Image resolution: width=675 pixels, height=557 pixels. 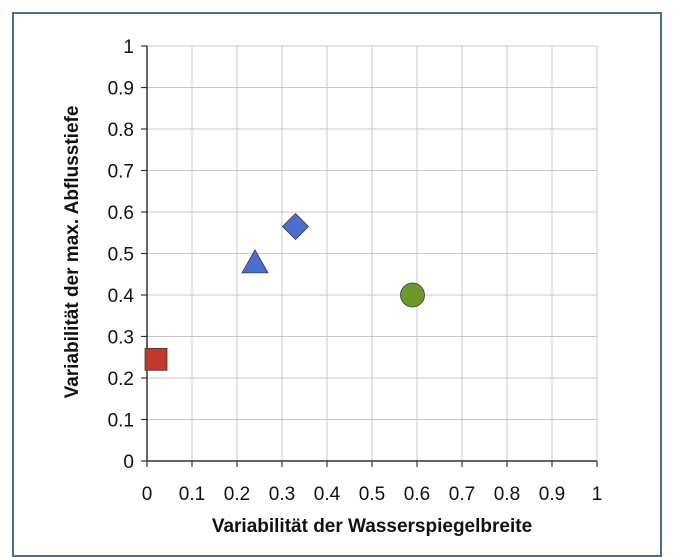 I want to click on y-tick-label: 0.8, so click(x=121, y=130).